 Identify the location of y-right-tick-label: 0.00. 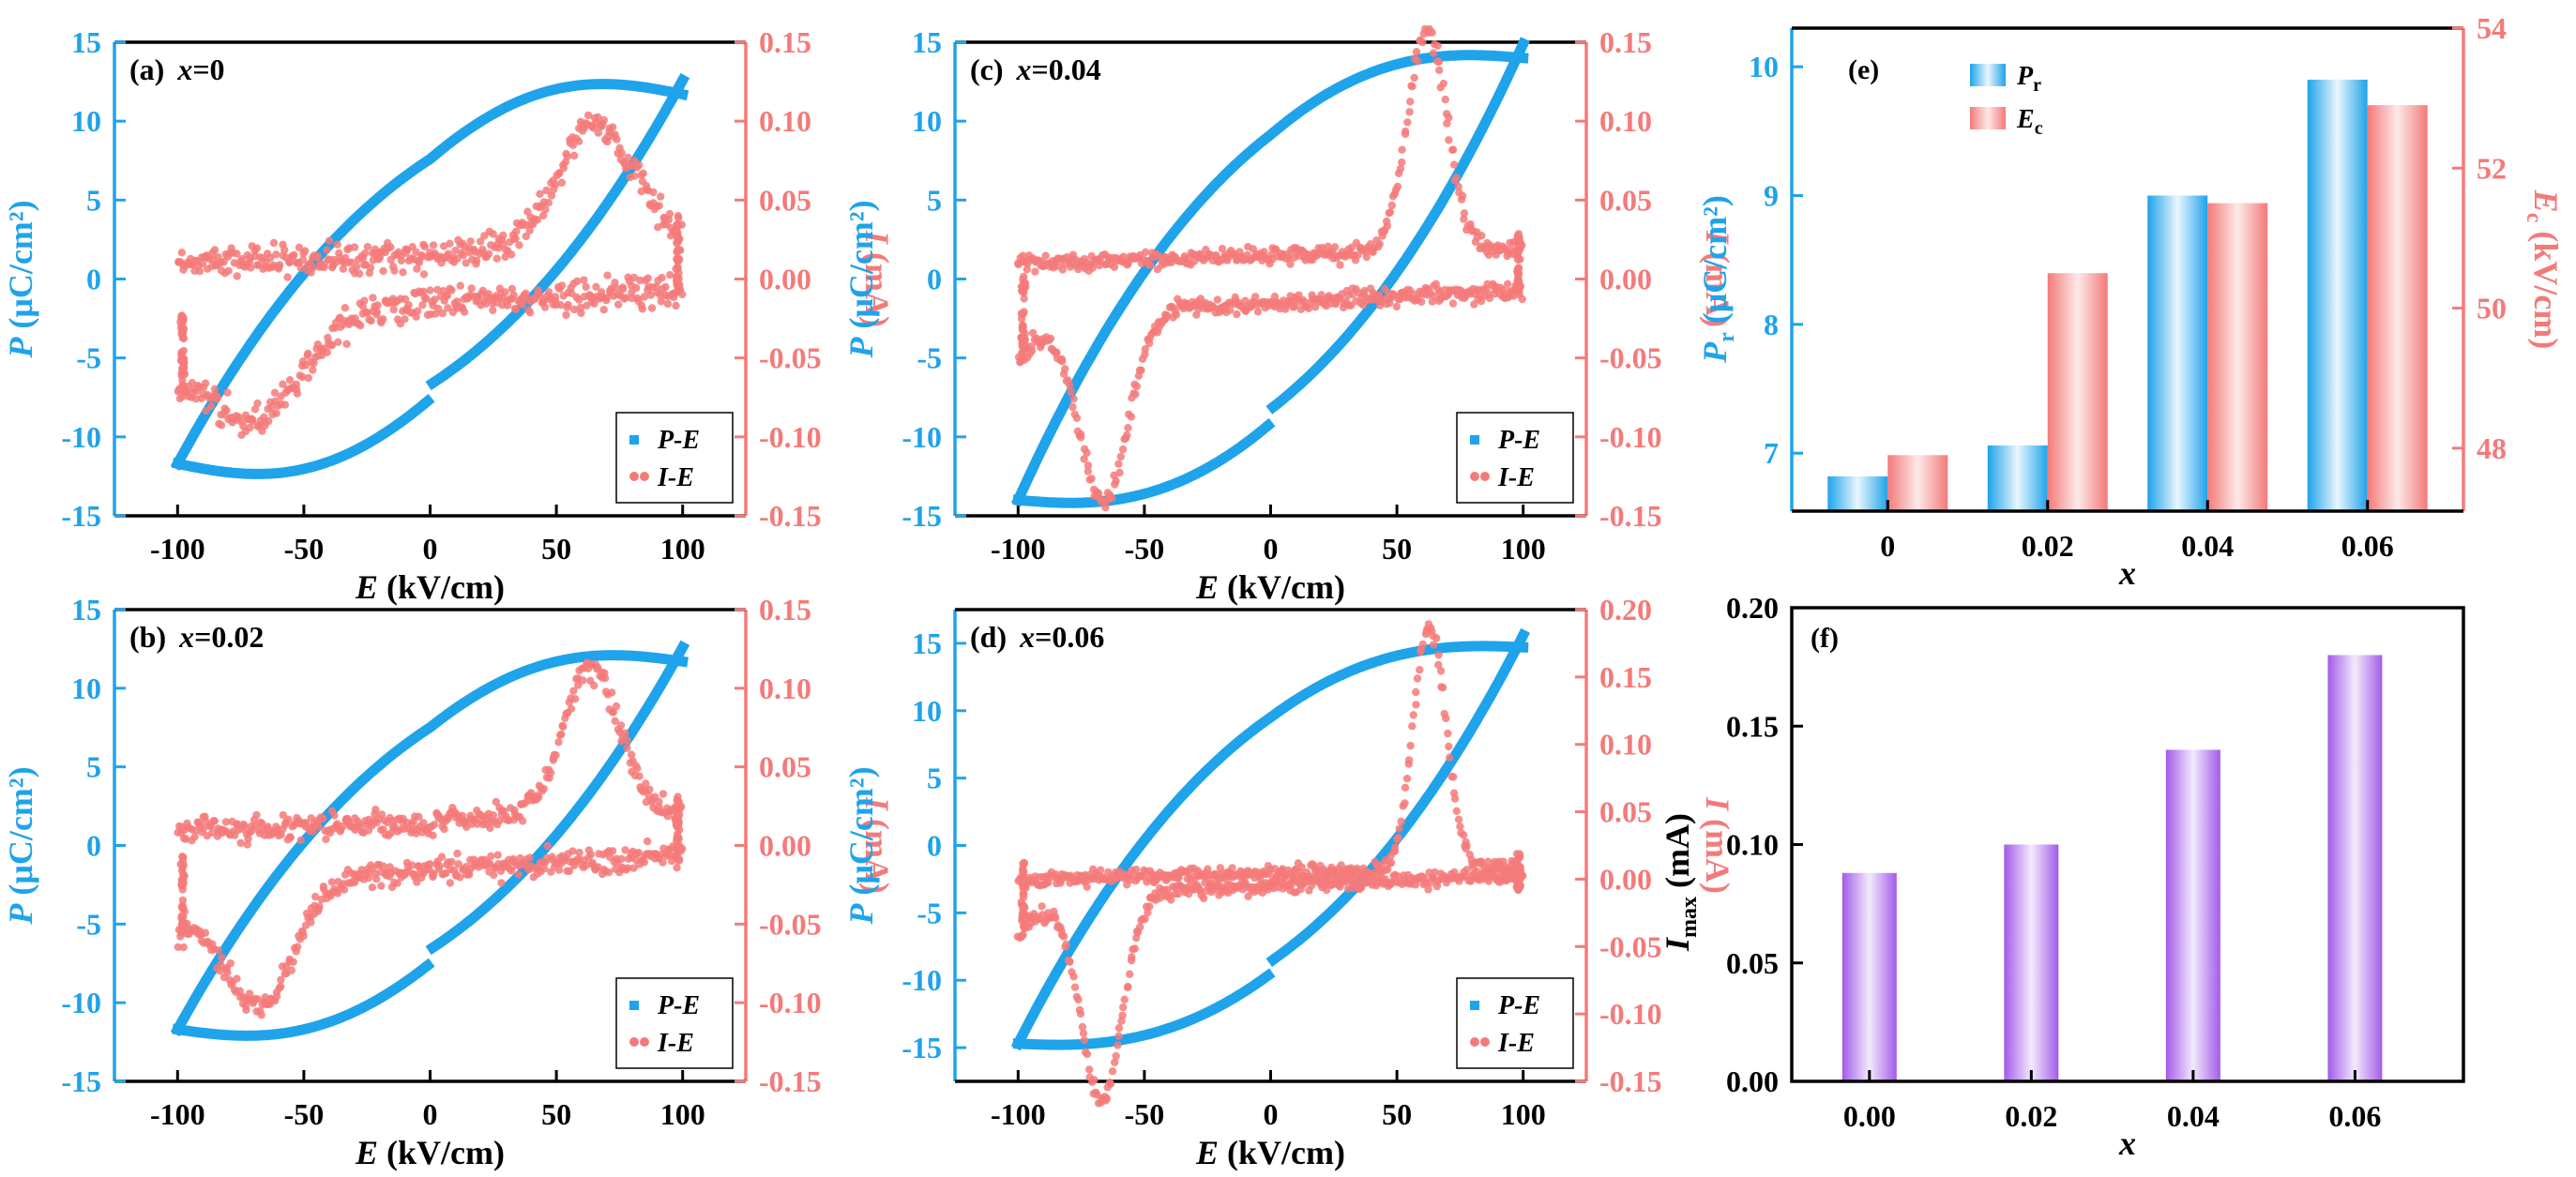
(1625, 879).